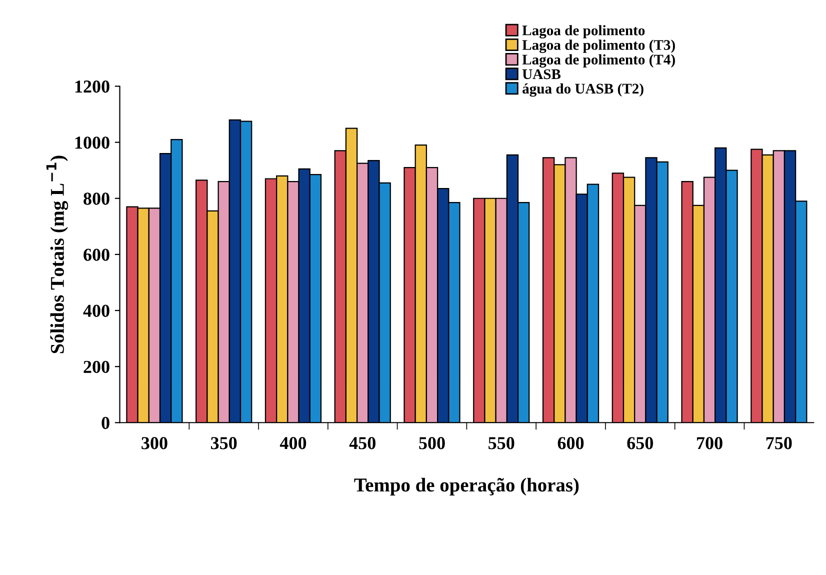 The width and height of the screenshot is (826, 575). What do you see at coordinates (96, 310) in the screenshot?
I see `y-tick-label: 400` at bounding box center [96, 310].